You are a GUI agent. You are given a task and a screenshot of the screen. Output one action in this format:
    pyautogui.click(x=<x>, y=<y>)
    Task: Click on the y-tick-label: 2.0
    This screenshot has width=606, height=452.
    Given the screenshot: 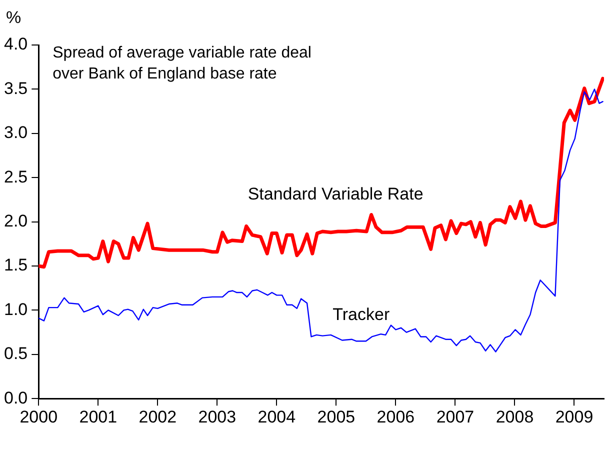 What is the action you would take?
    pyautogui.click(x=16, y=220)
    